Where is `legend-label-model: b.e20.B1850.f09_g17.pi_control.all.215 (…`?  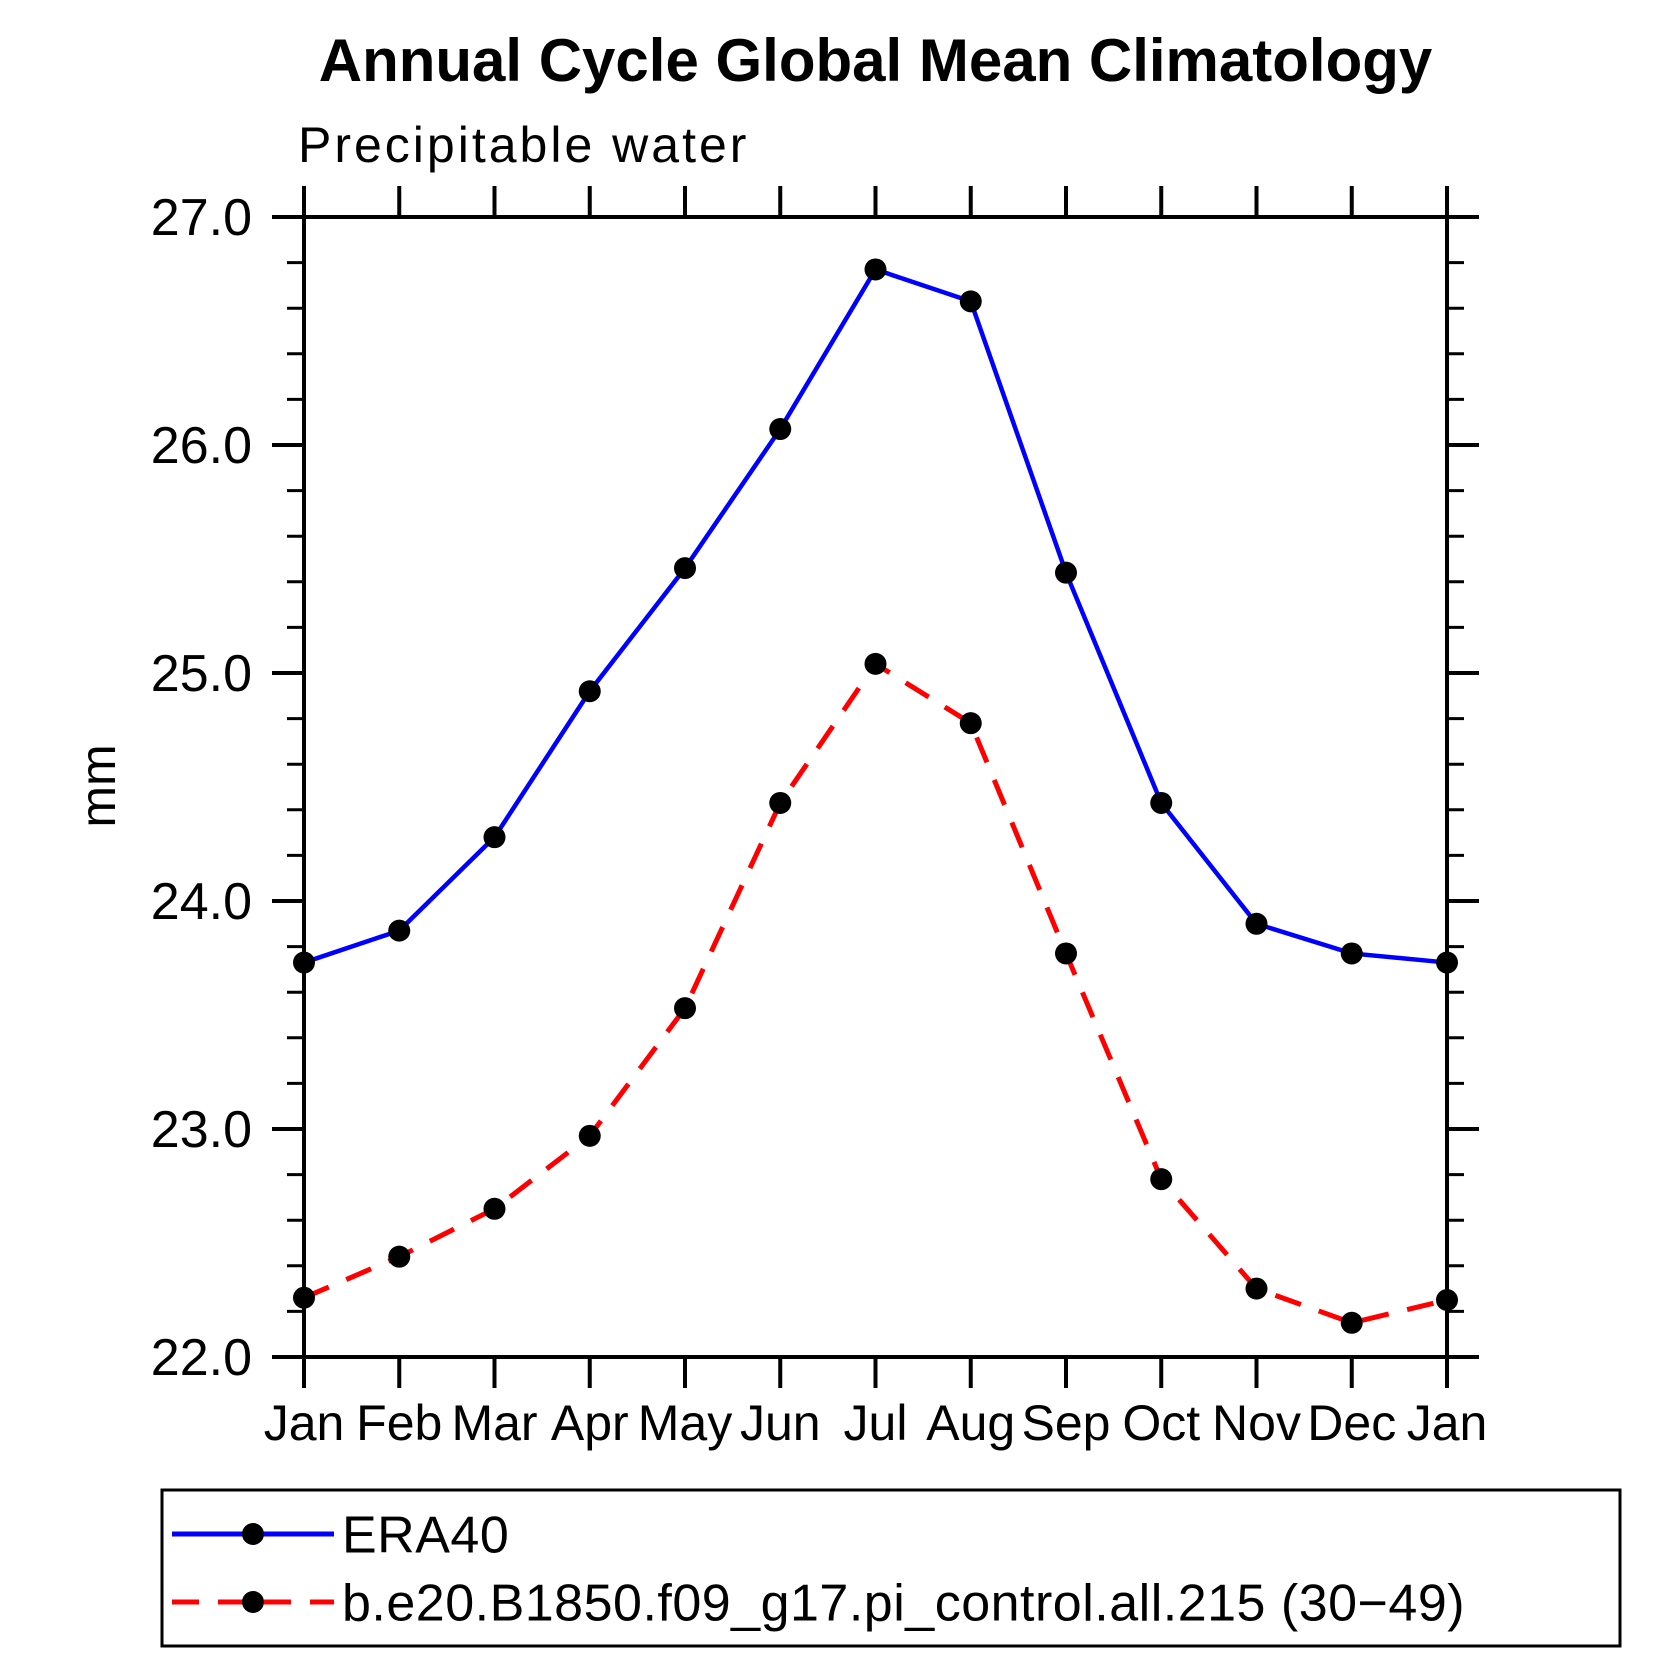
legend-label-model: b.e20.B1850.f09_g17.pi_control.all.215 (… is located at coordinates (903, 1604).